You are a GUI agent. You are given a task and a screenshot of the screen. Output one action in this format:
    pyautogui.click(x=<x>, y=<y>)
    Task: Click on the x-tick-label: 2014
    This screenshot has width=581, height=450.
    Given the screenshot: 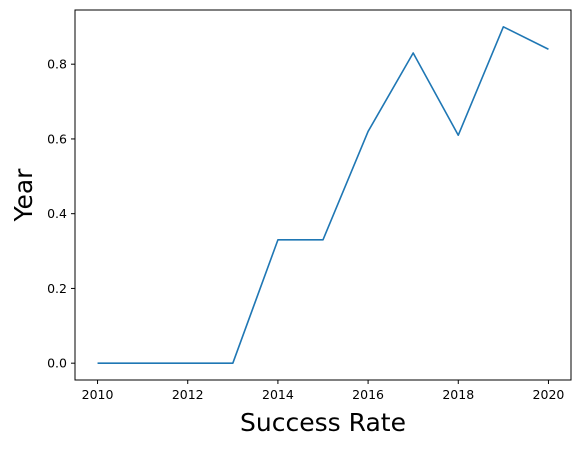 What is the action you would take?
    pyautogui.click(x=278, y=394)
    